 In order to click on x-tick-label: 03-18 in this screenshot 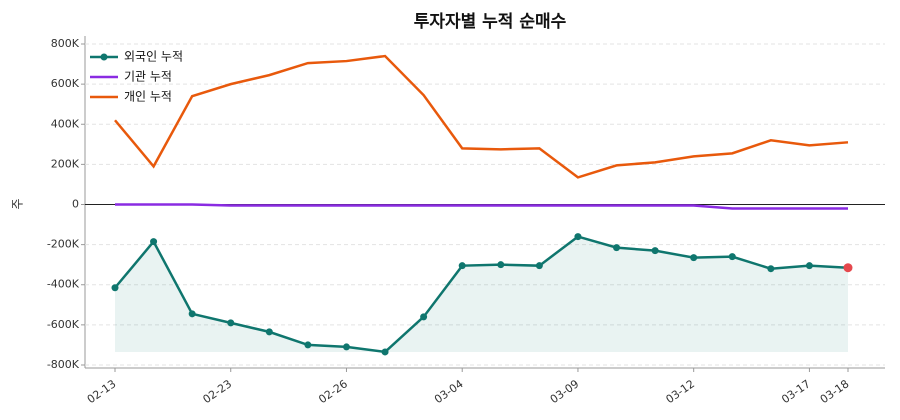, I will do `click(835, 391)`.